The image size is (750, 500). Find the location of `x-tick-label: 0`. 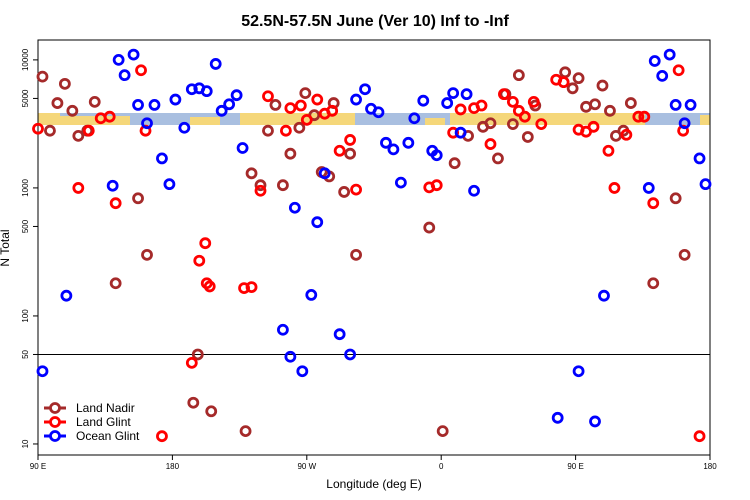

x-tick-label: 0 is located at coordinates (441, 466).